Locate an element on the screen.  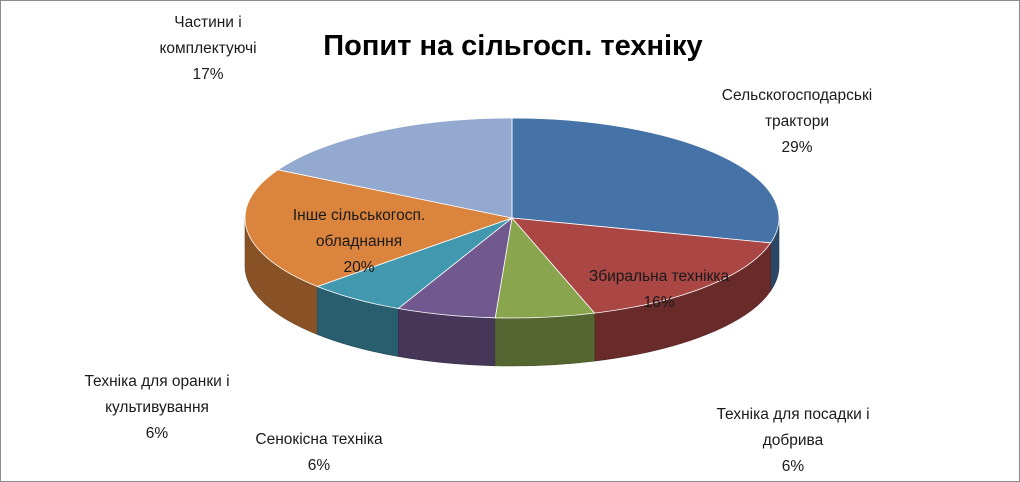
slice-label-6: Інше сільськогосп. обладнання 20% is located at coordinates (359, 241).